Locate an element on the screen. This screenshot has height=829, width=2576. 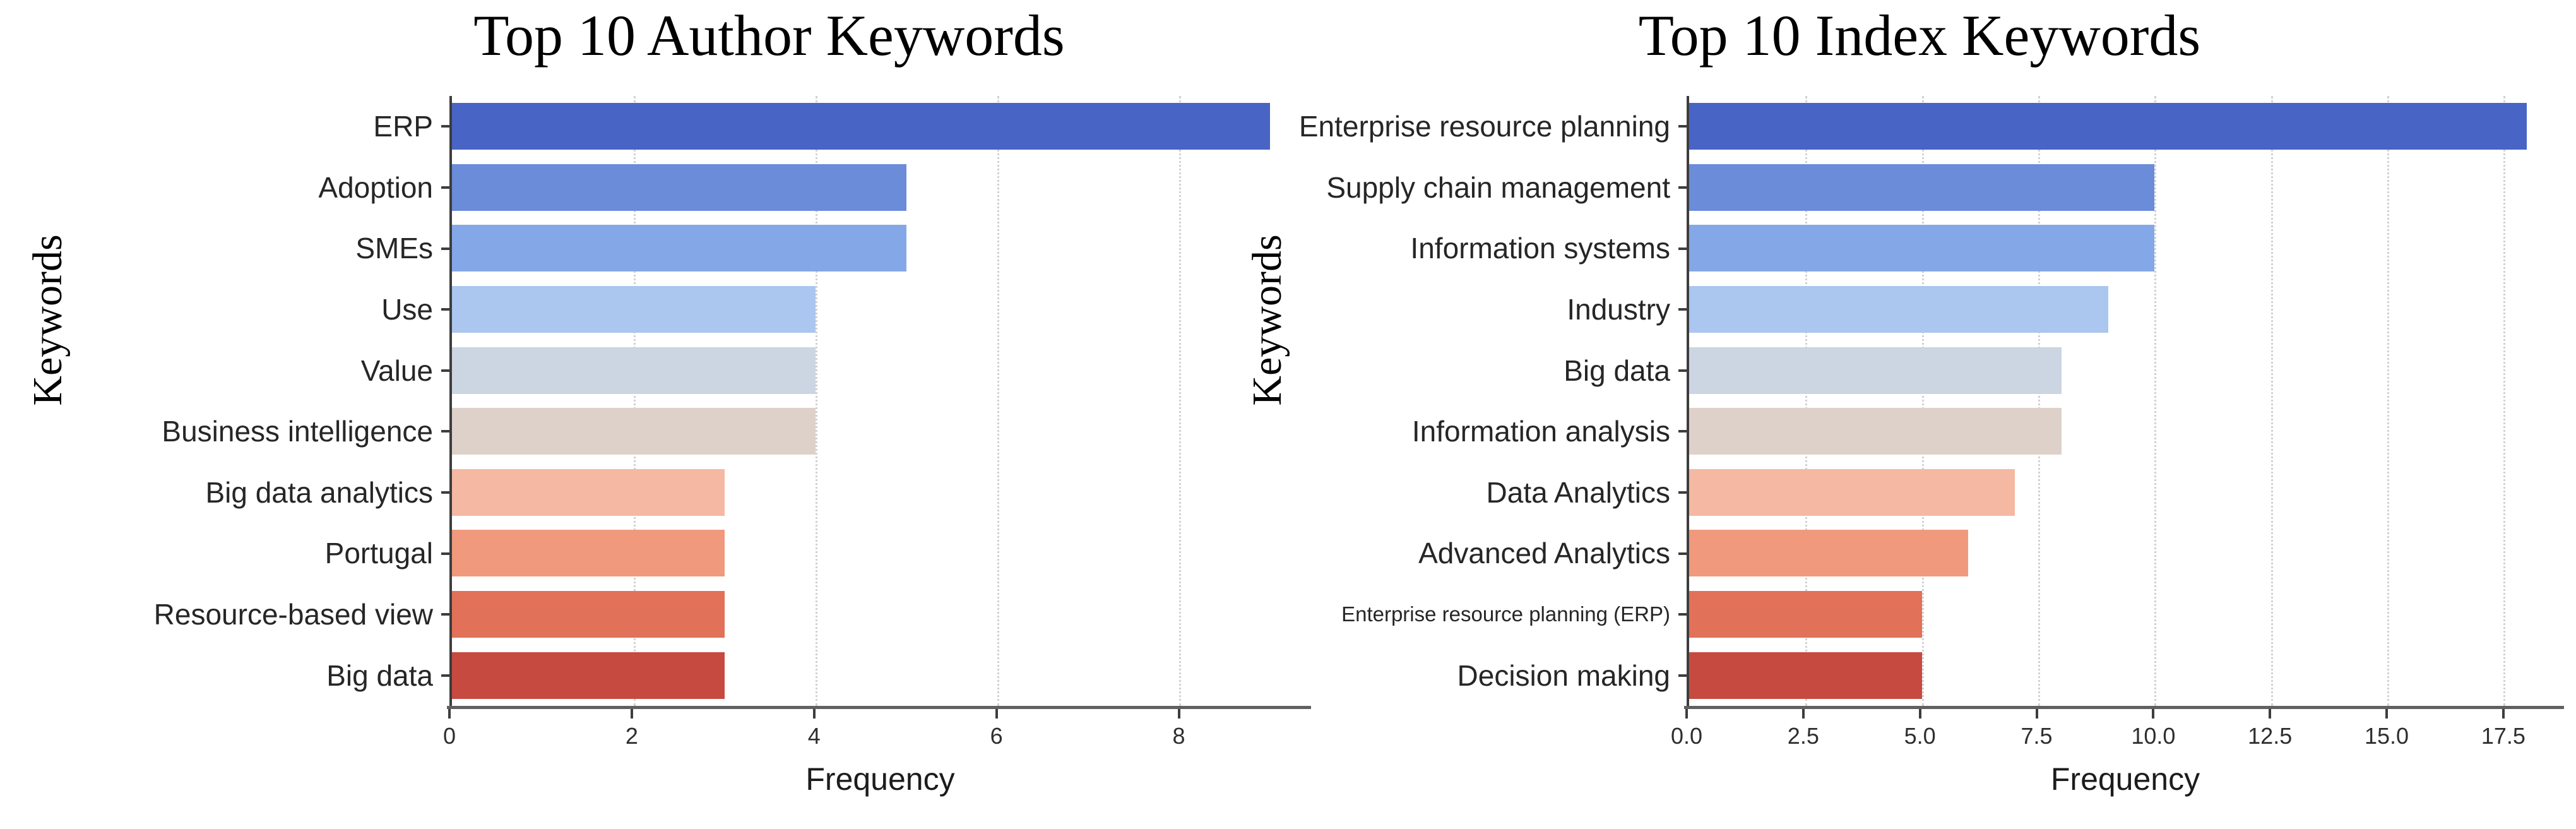
bar-adoption is located at coordinates (679, 187).